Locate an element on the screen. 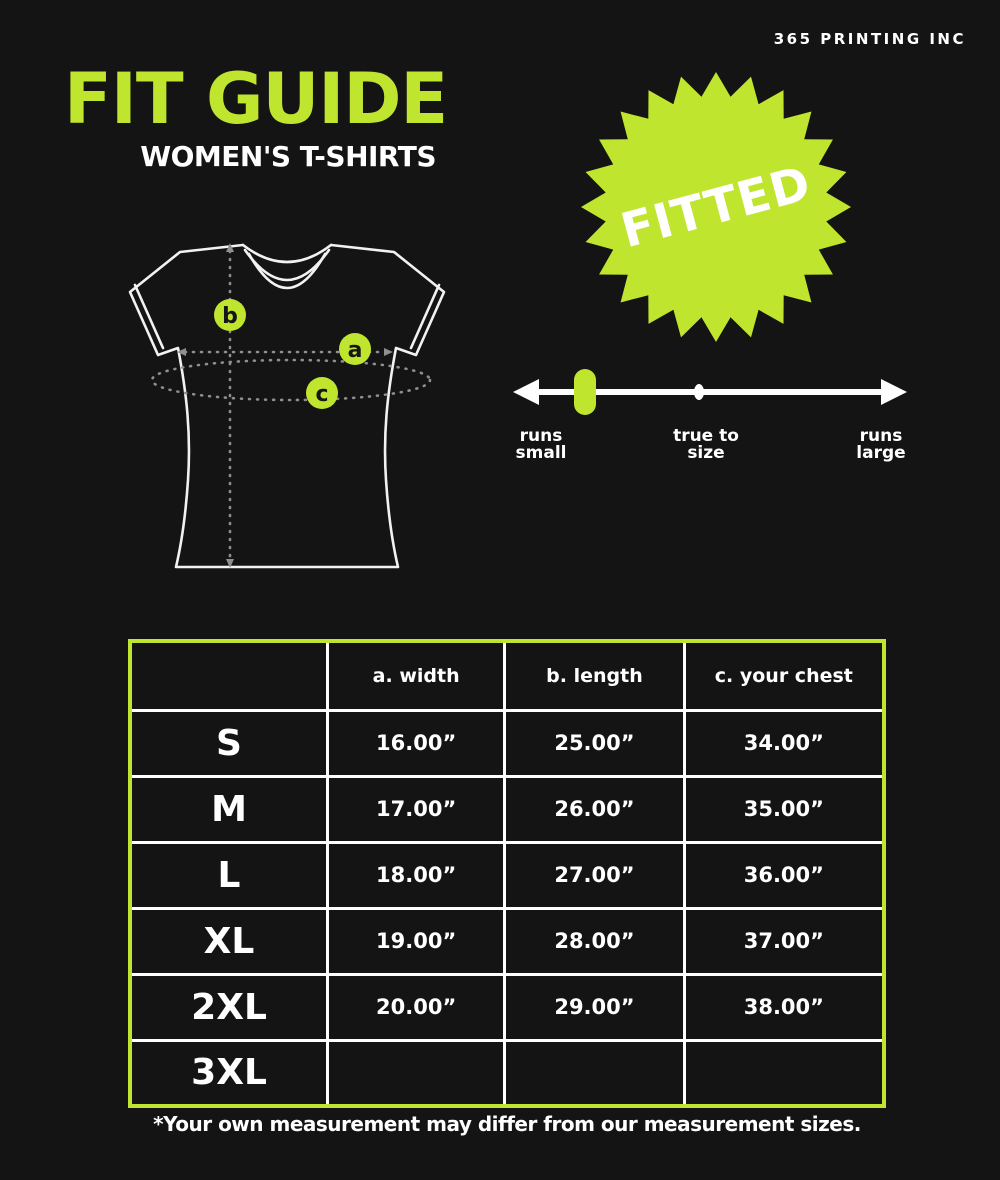  measure-markers: b a c is located at coordinates (292, 354).